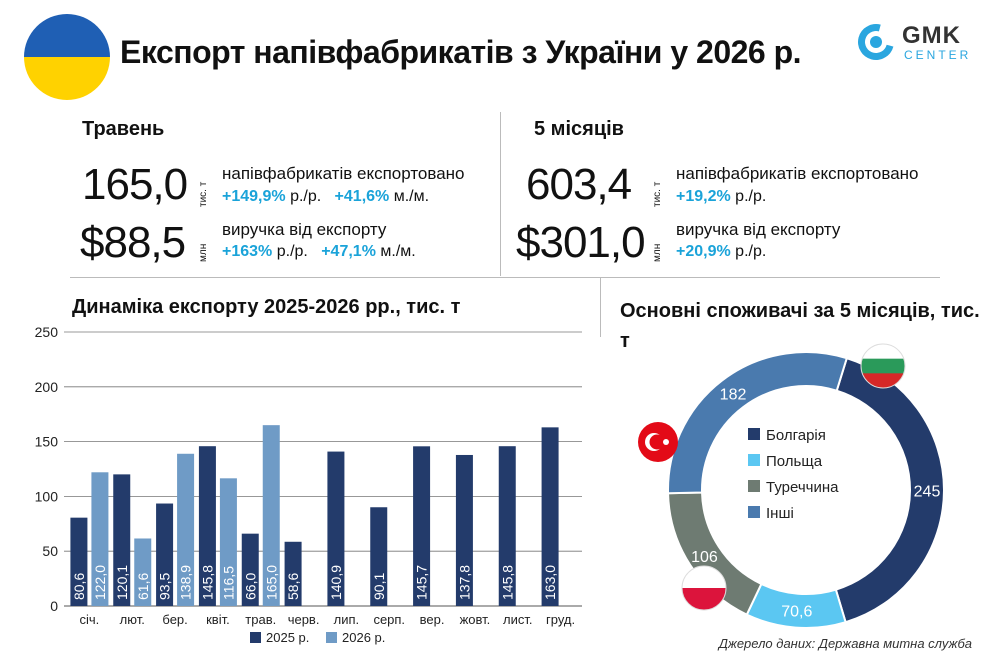 The width and height of the screenshot is (1000, 666). What do you see at coordinates (203, 252) in the screenshot?
I see `may-revenue-unit: млн` at bounding box center [203, 252].